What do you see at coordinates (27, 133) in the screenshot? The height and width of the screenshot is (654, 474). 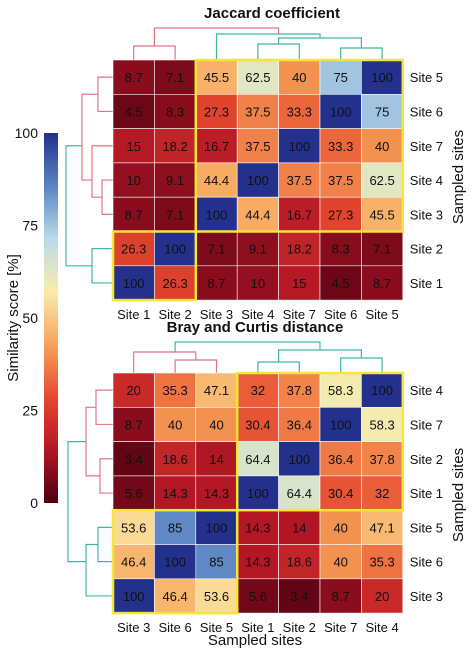 I see `colorbar-tick-label: 100` at bounding box center [27, 133].